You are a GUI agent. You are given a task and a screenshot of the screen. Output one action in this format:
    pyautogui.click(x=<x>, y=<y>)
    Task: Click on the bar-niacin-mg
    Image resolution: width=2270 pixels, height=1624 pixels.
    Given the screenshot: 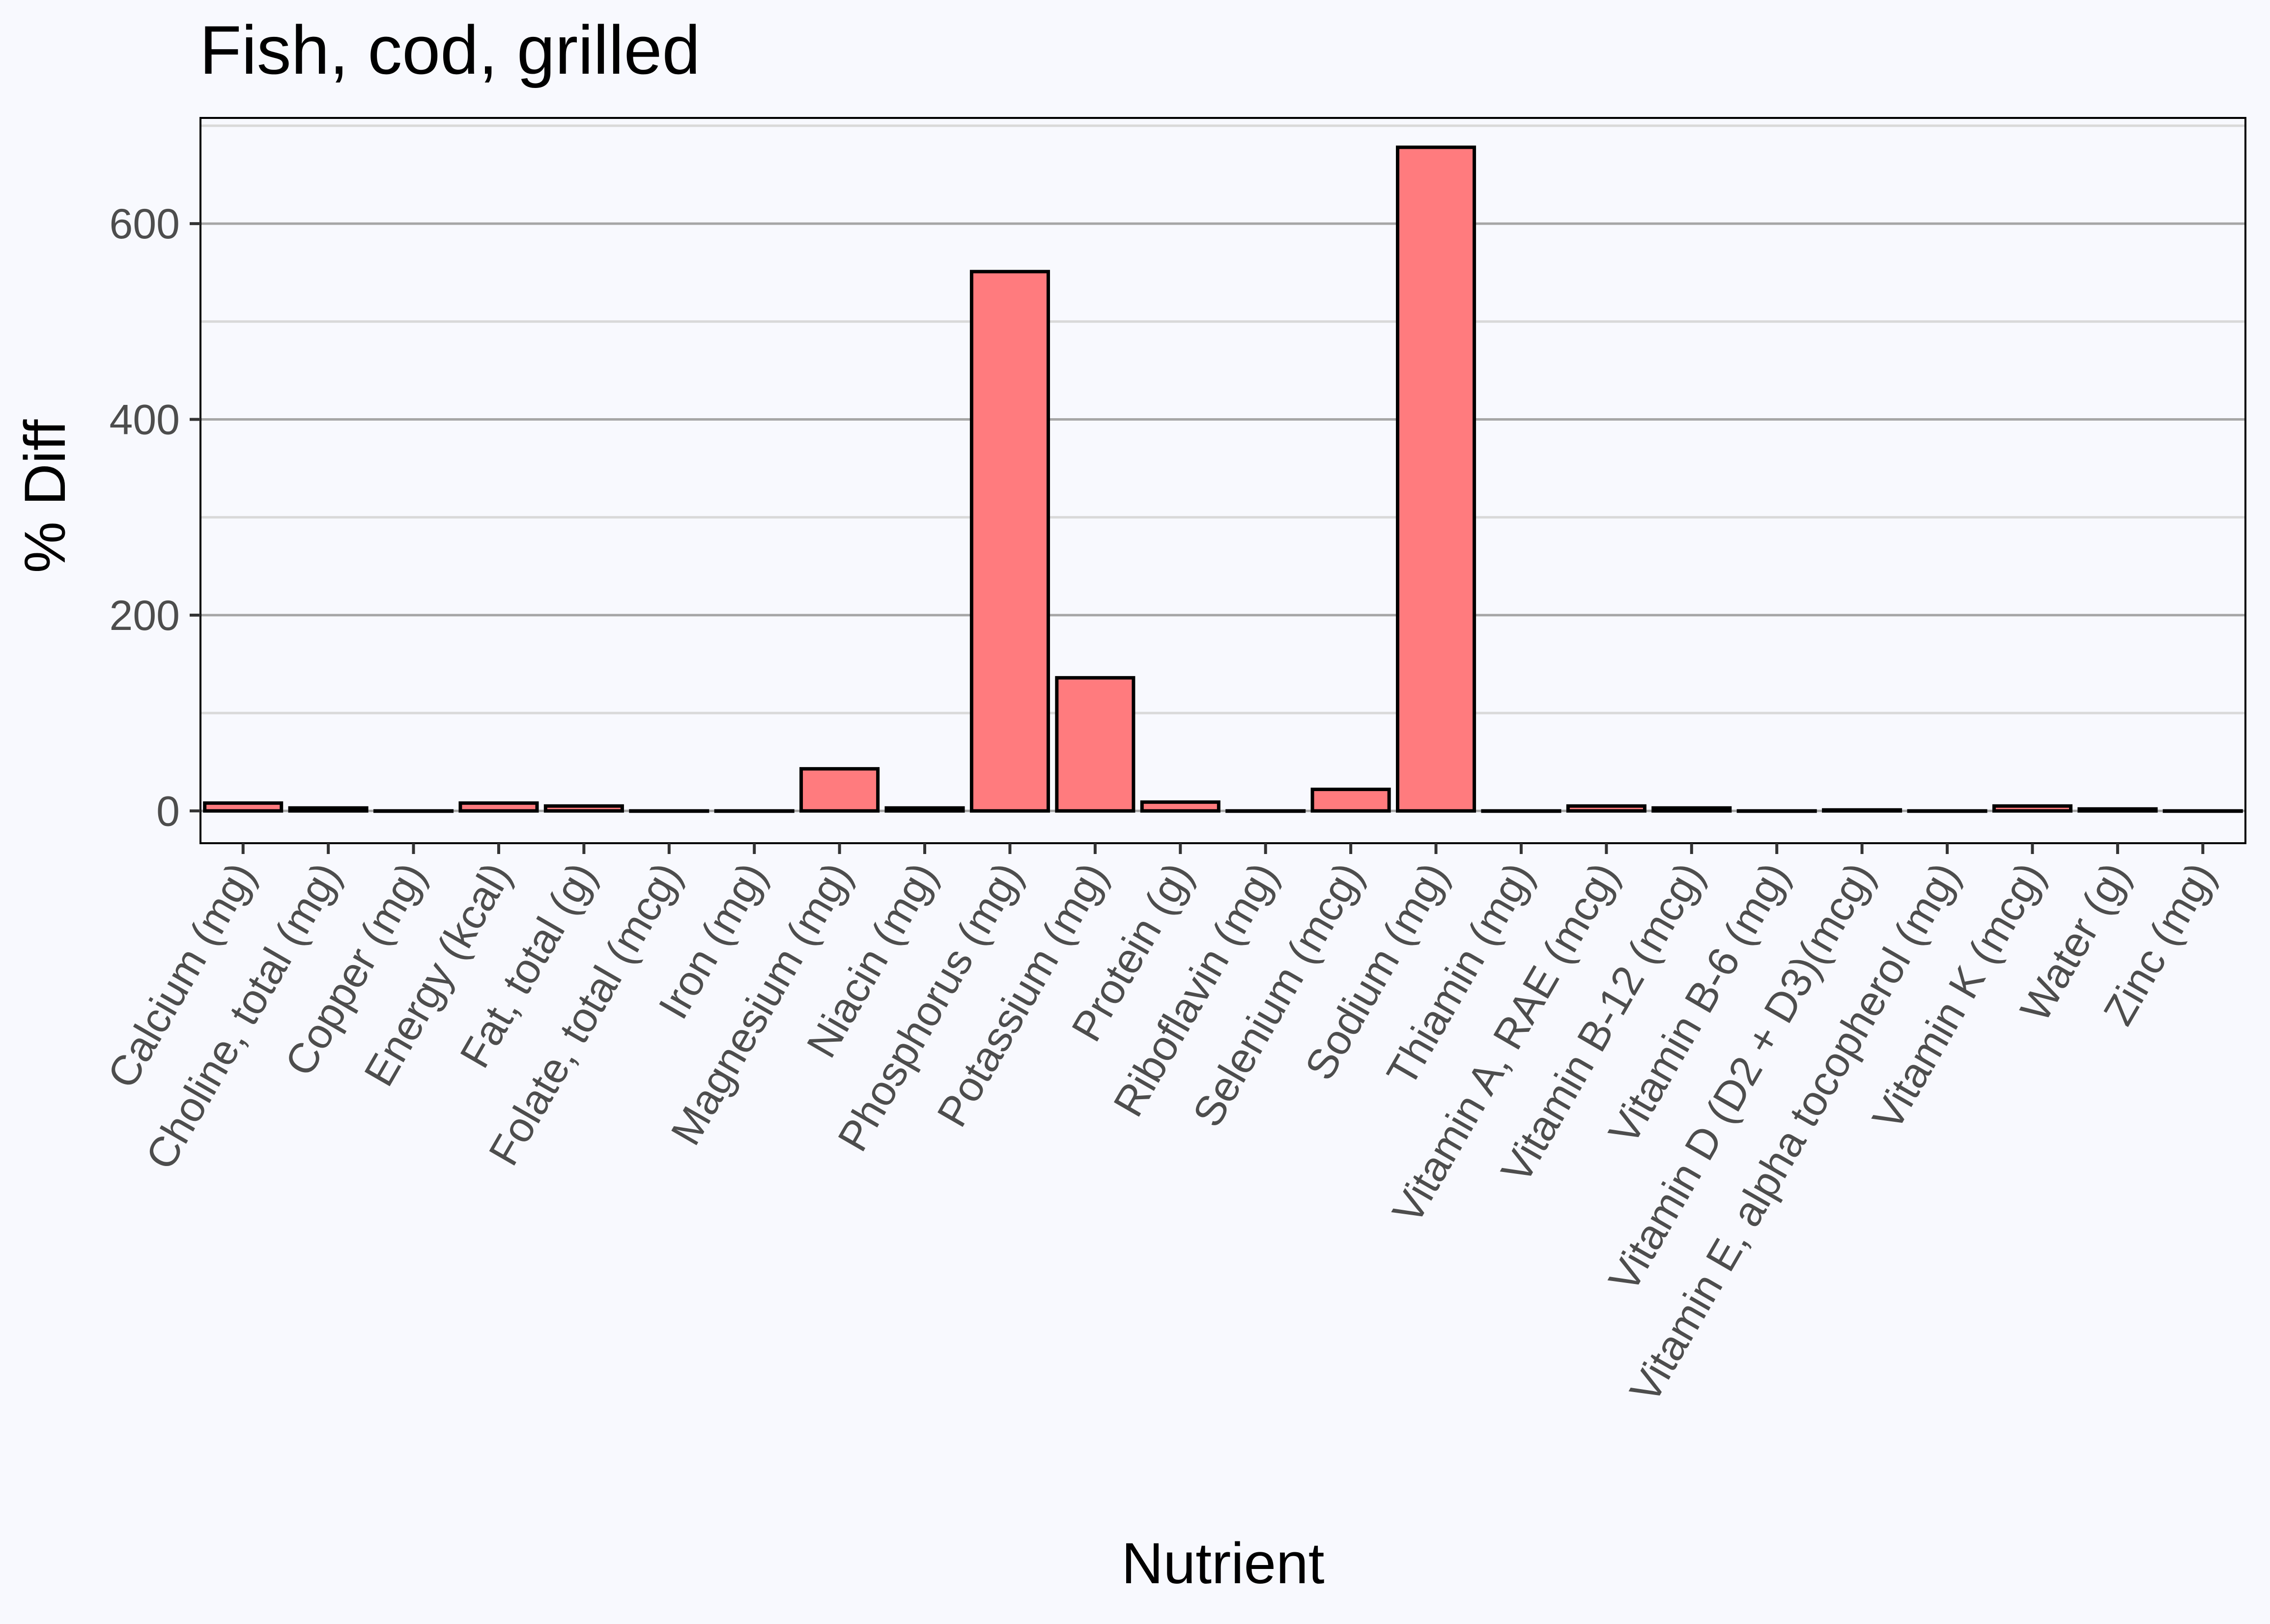 What is the action you would take?
    pyautogui.click(x=924, y=809)
    